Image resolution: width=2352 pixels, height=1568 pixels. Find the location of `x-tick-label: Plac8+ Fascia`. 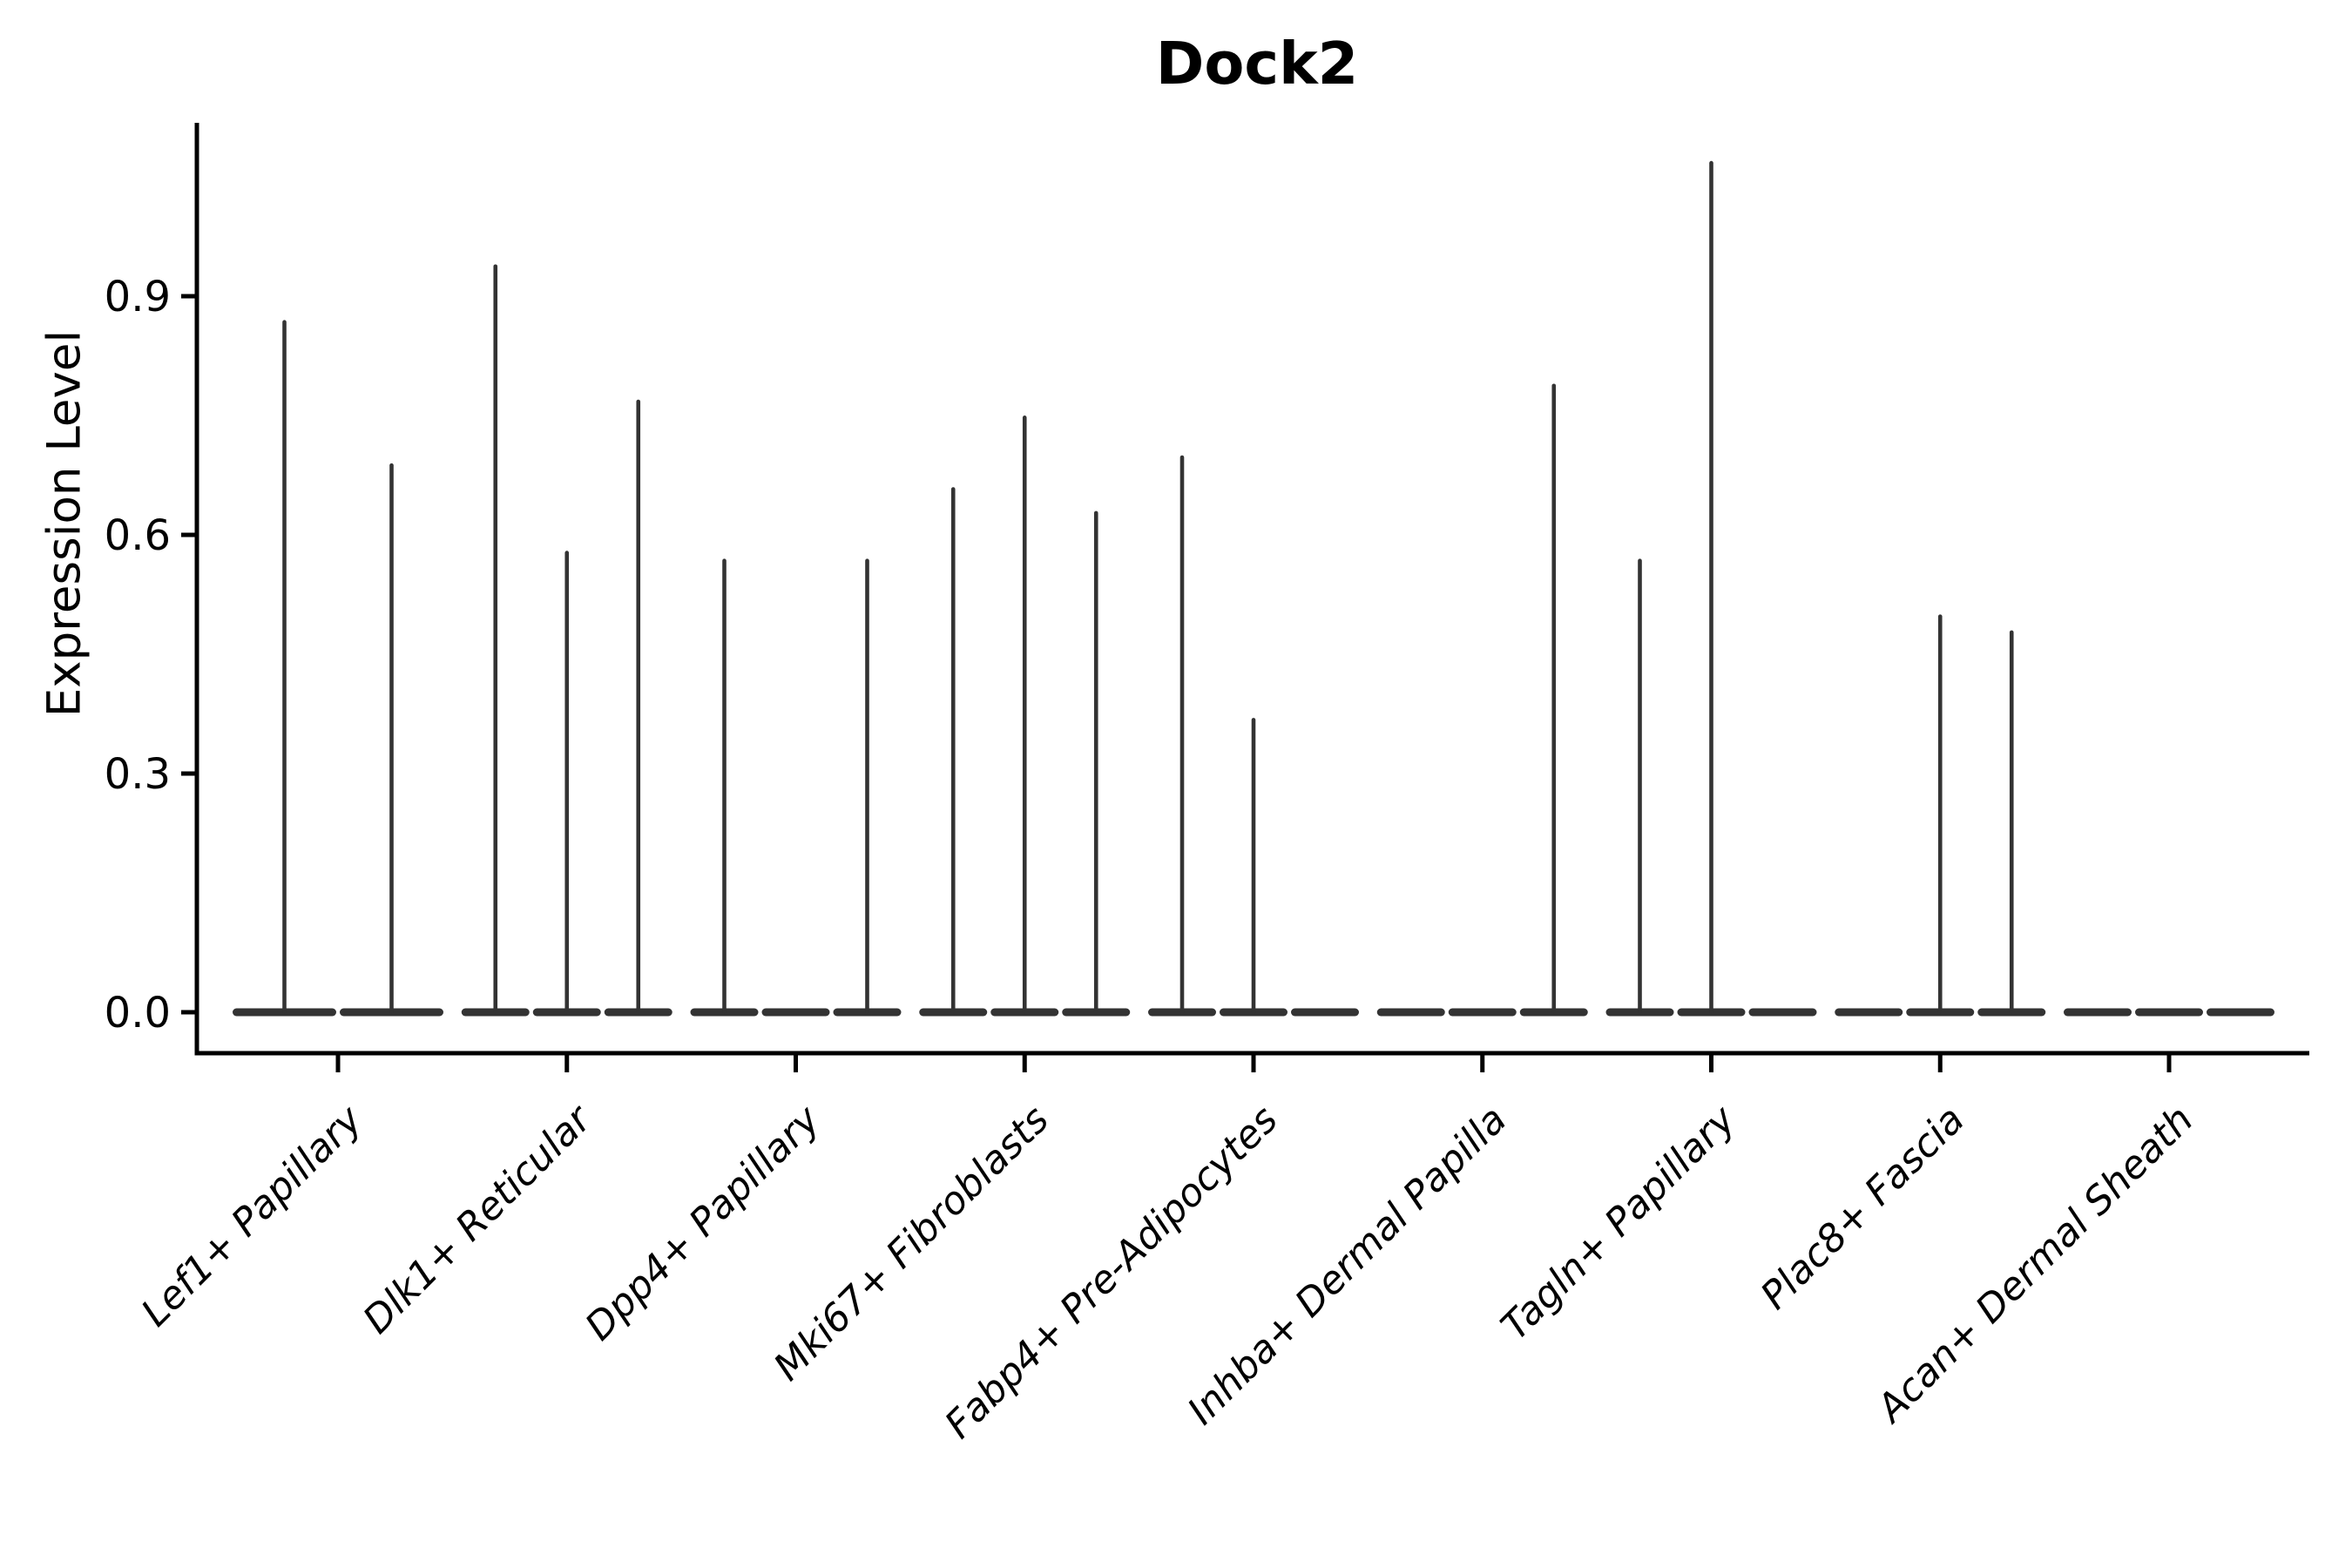

x-tick-label: Plac8+ Fascia is located at coordinates (1863, 1208).